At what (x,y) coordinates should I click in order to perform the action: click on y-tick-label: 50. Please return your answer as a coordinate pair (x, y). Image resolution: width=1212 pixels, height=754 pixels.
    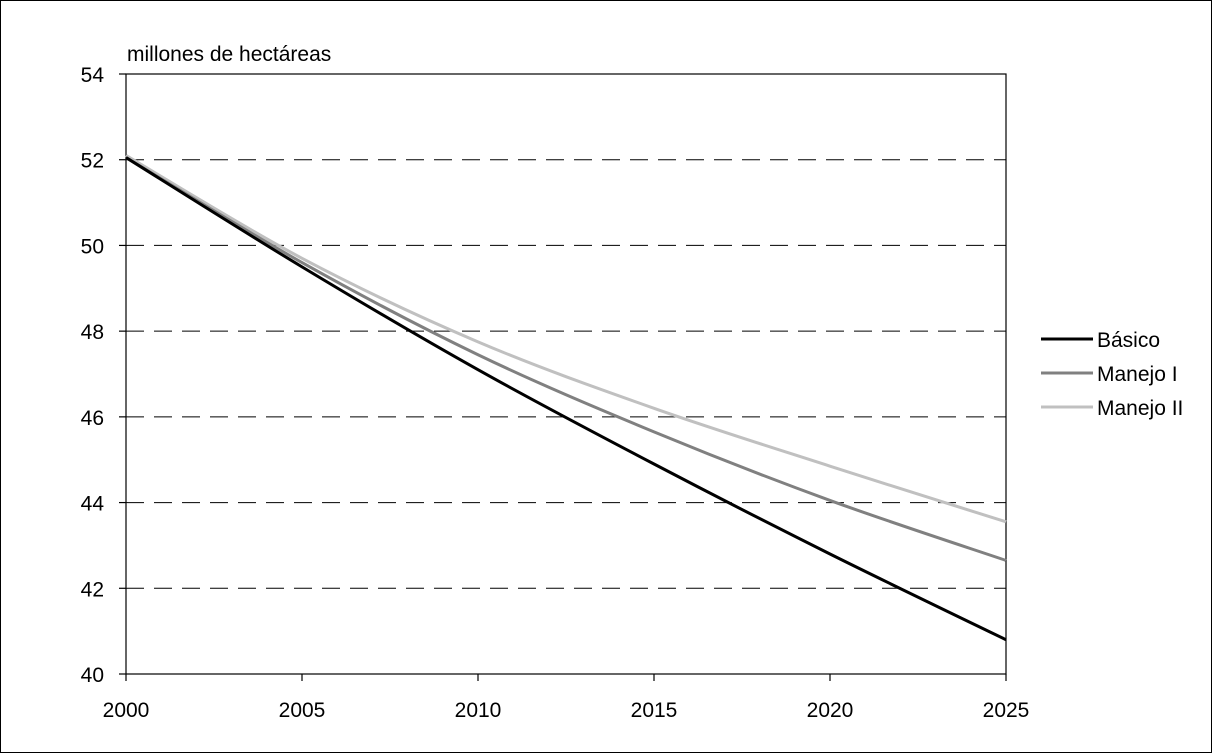
    Looking at the image, I should click on (92, 246).